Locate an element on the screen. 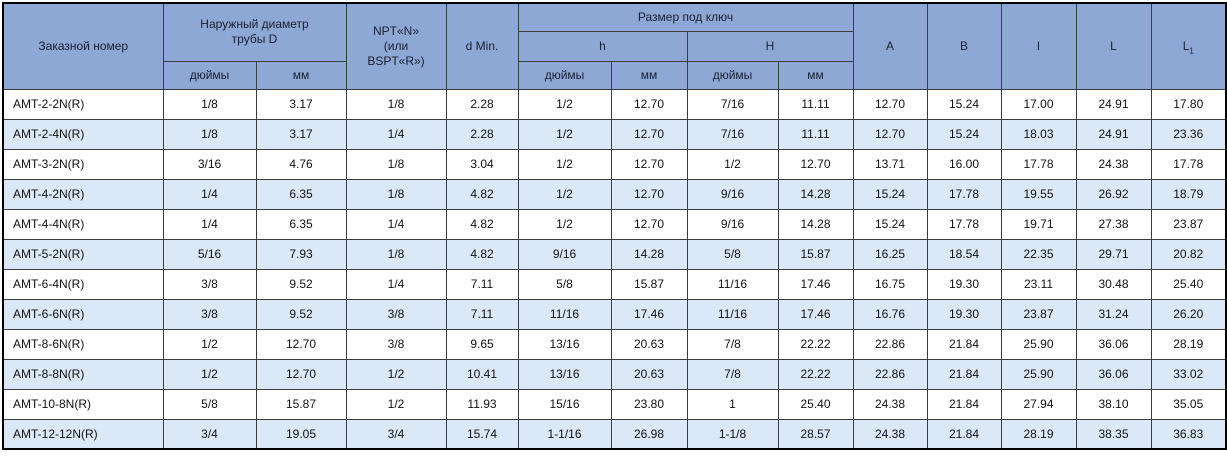 This screenshot has height=458, width=1227. header-outer-diameter-line2: трубы D is located at coordinates (254, 39).